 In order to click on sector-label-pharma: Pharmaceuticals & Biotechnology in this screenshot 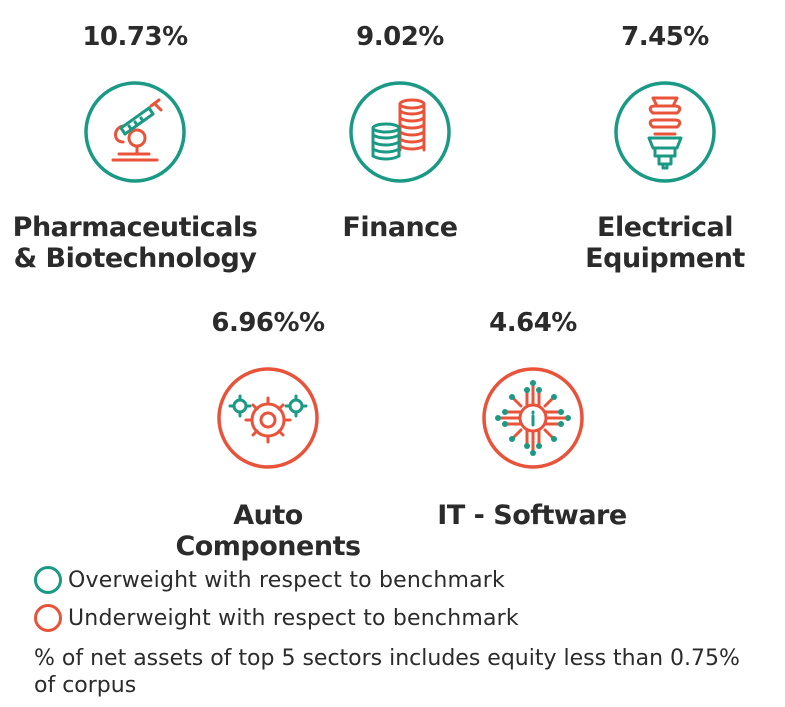, I will do `click(135, 243)`.